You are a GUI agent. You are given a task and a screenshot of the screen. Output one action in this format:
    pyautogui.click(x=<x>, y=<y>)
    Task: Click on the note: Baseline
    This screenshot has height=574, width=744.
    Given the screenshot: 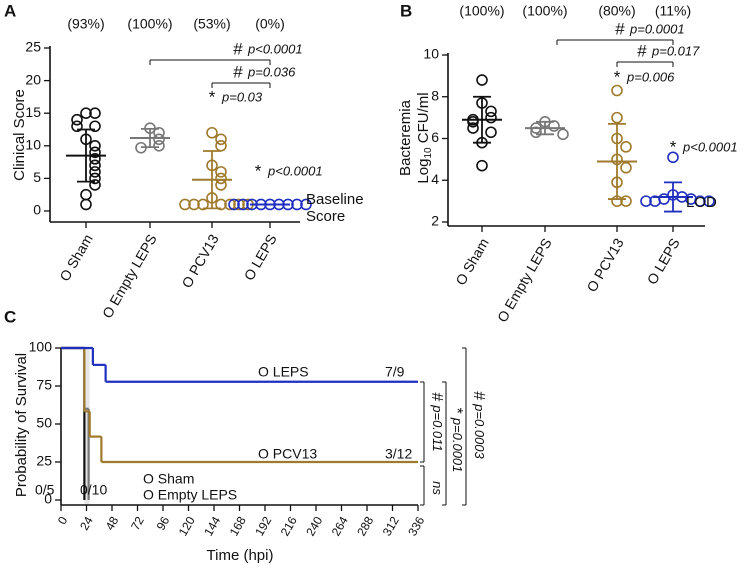 What is the action you would take?
    pyautogui.click(x=335, y=199)
    